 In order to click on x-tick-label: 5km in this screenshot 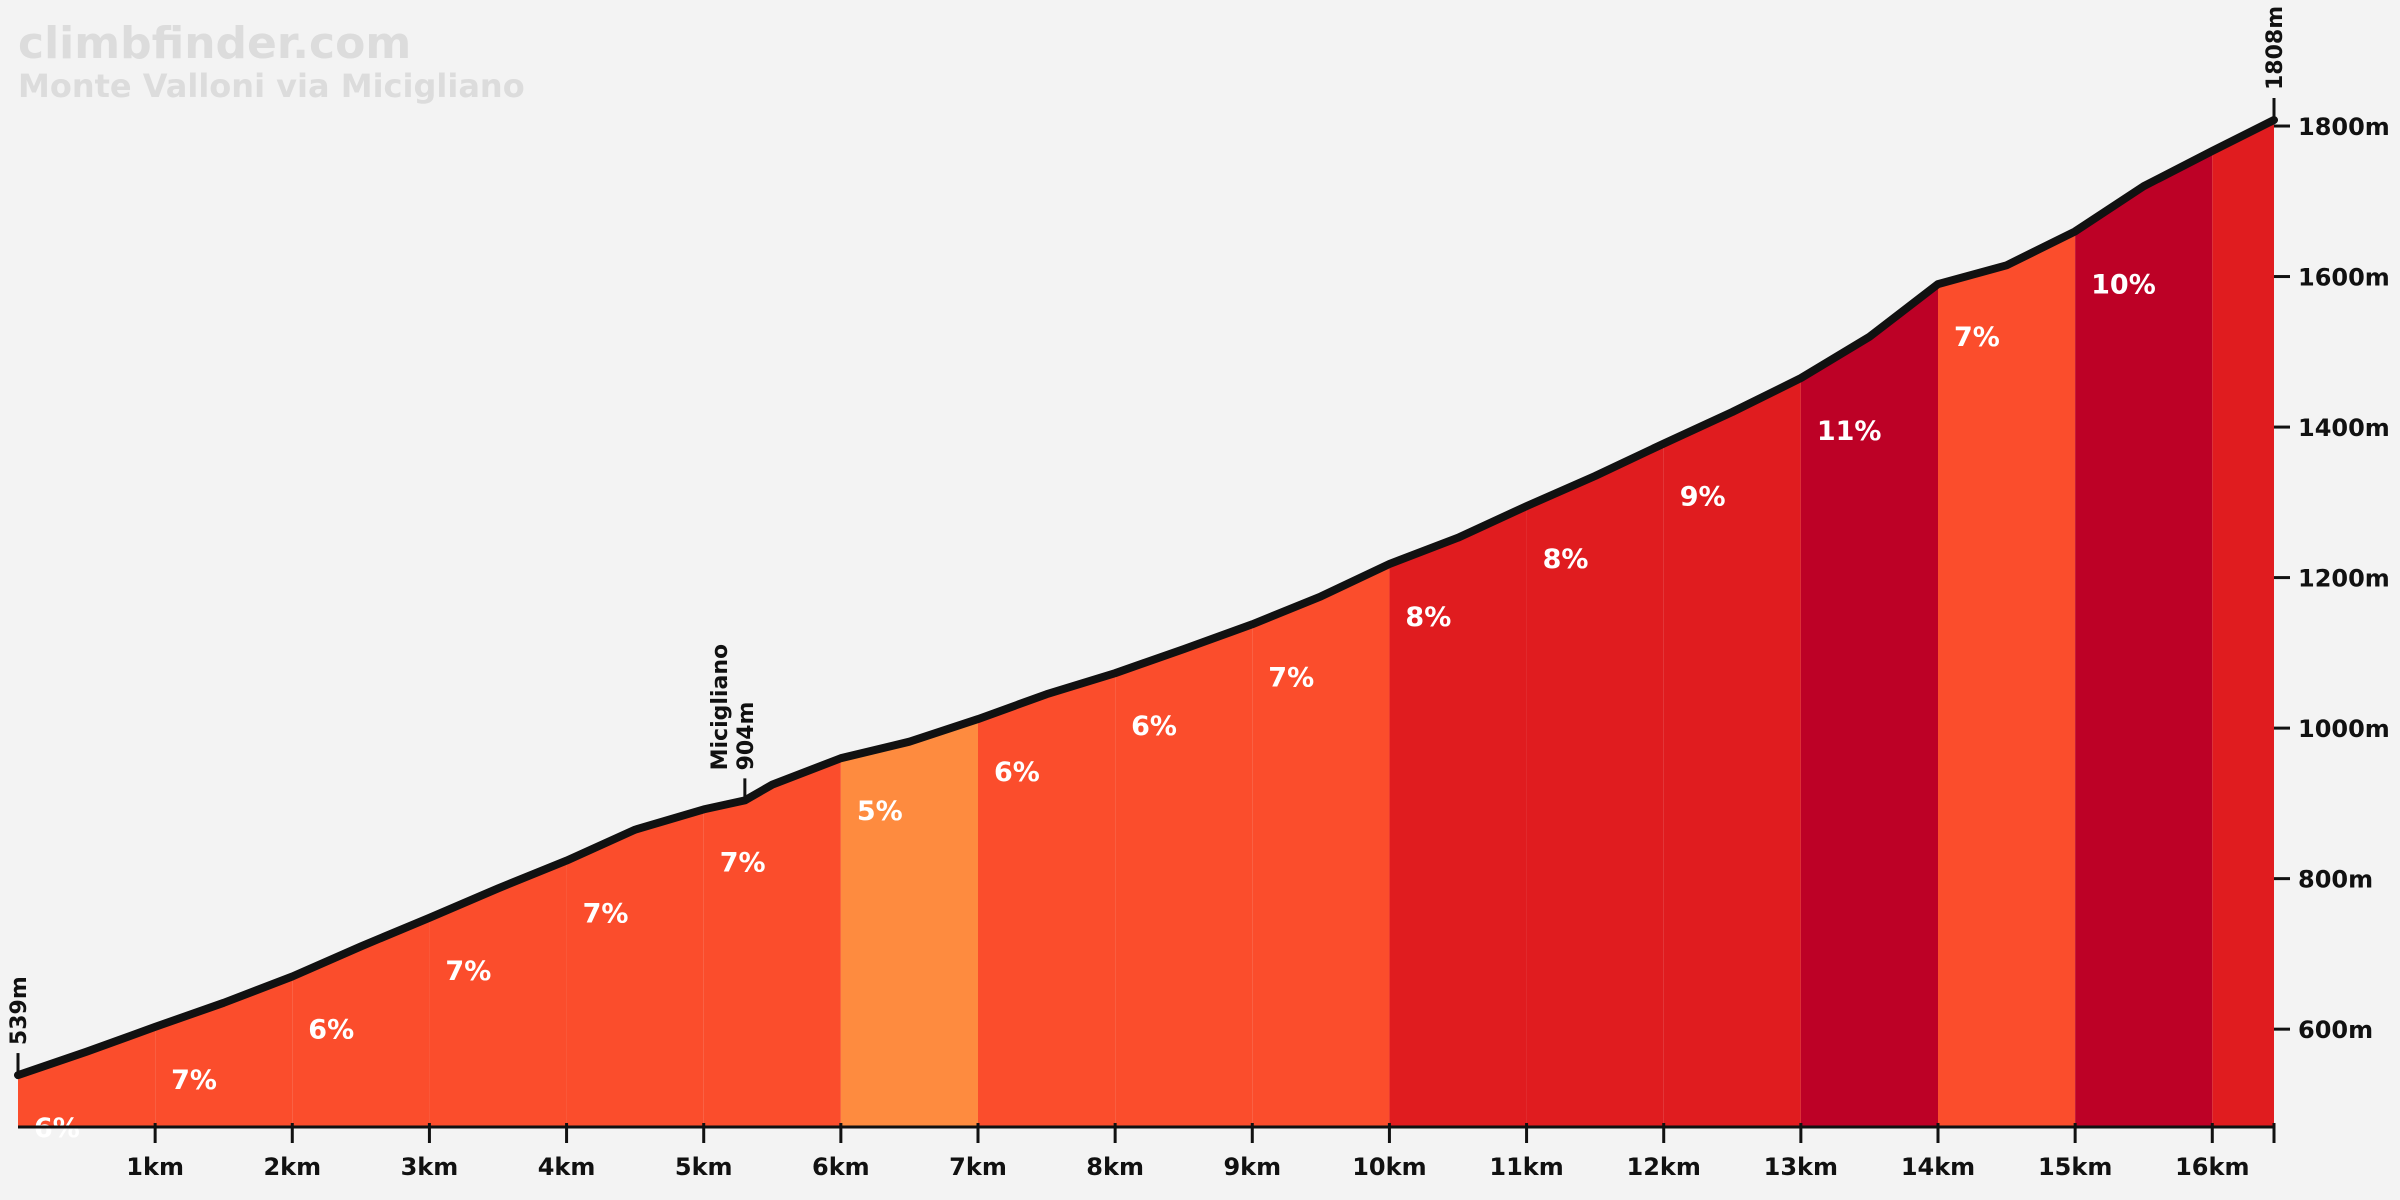, I will do `click(704, 1167)`.